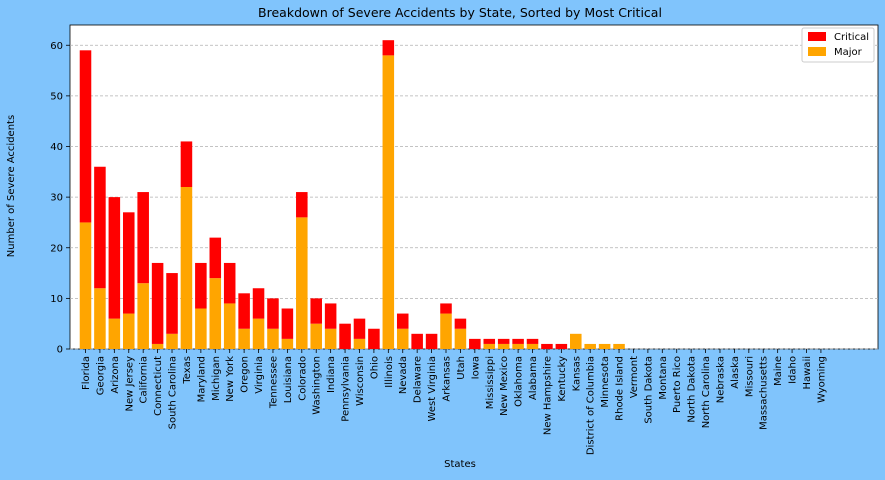 Image resolution: width=885 pixels, height=480 pixels. What do you see at coordinates (778, 371) in the screenshot?
I see `x-tick-label: Maine` at bounding box center [778, 371].